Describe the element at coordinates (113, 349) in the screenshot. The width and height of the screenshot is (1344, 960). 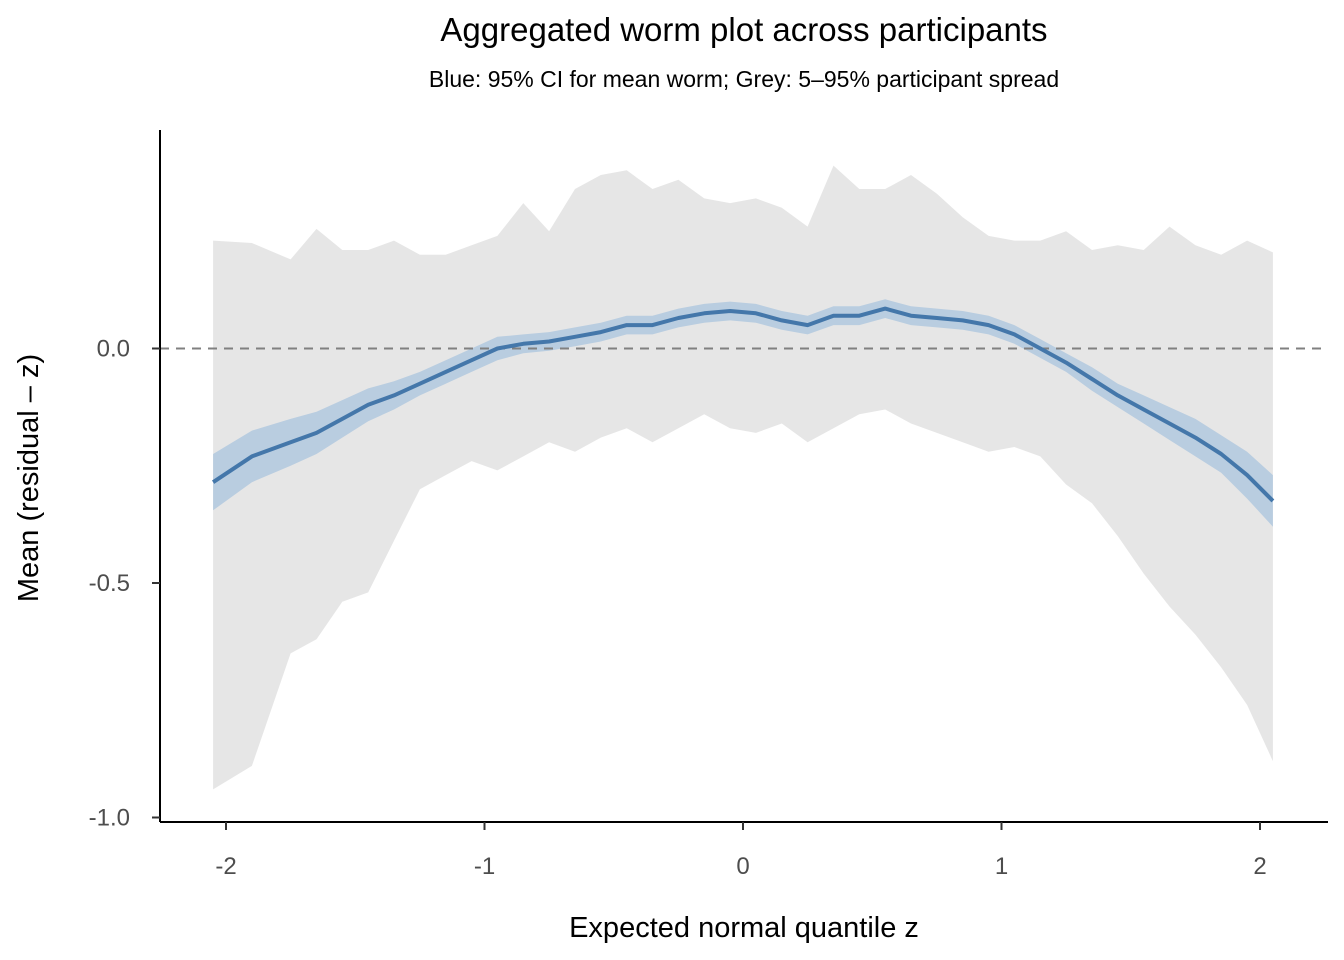
I see `y-tick-label: 0.0` at that location.